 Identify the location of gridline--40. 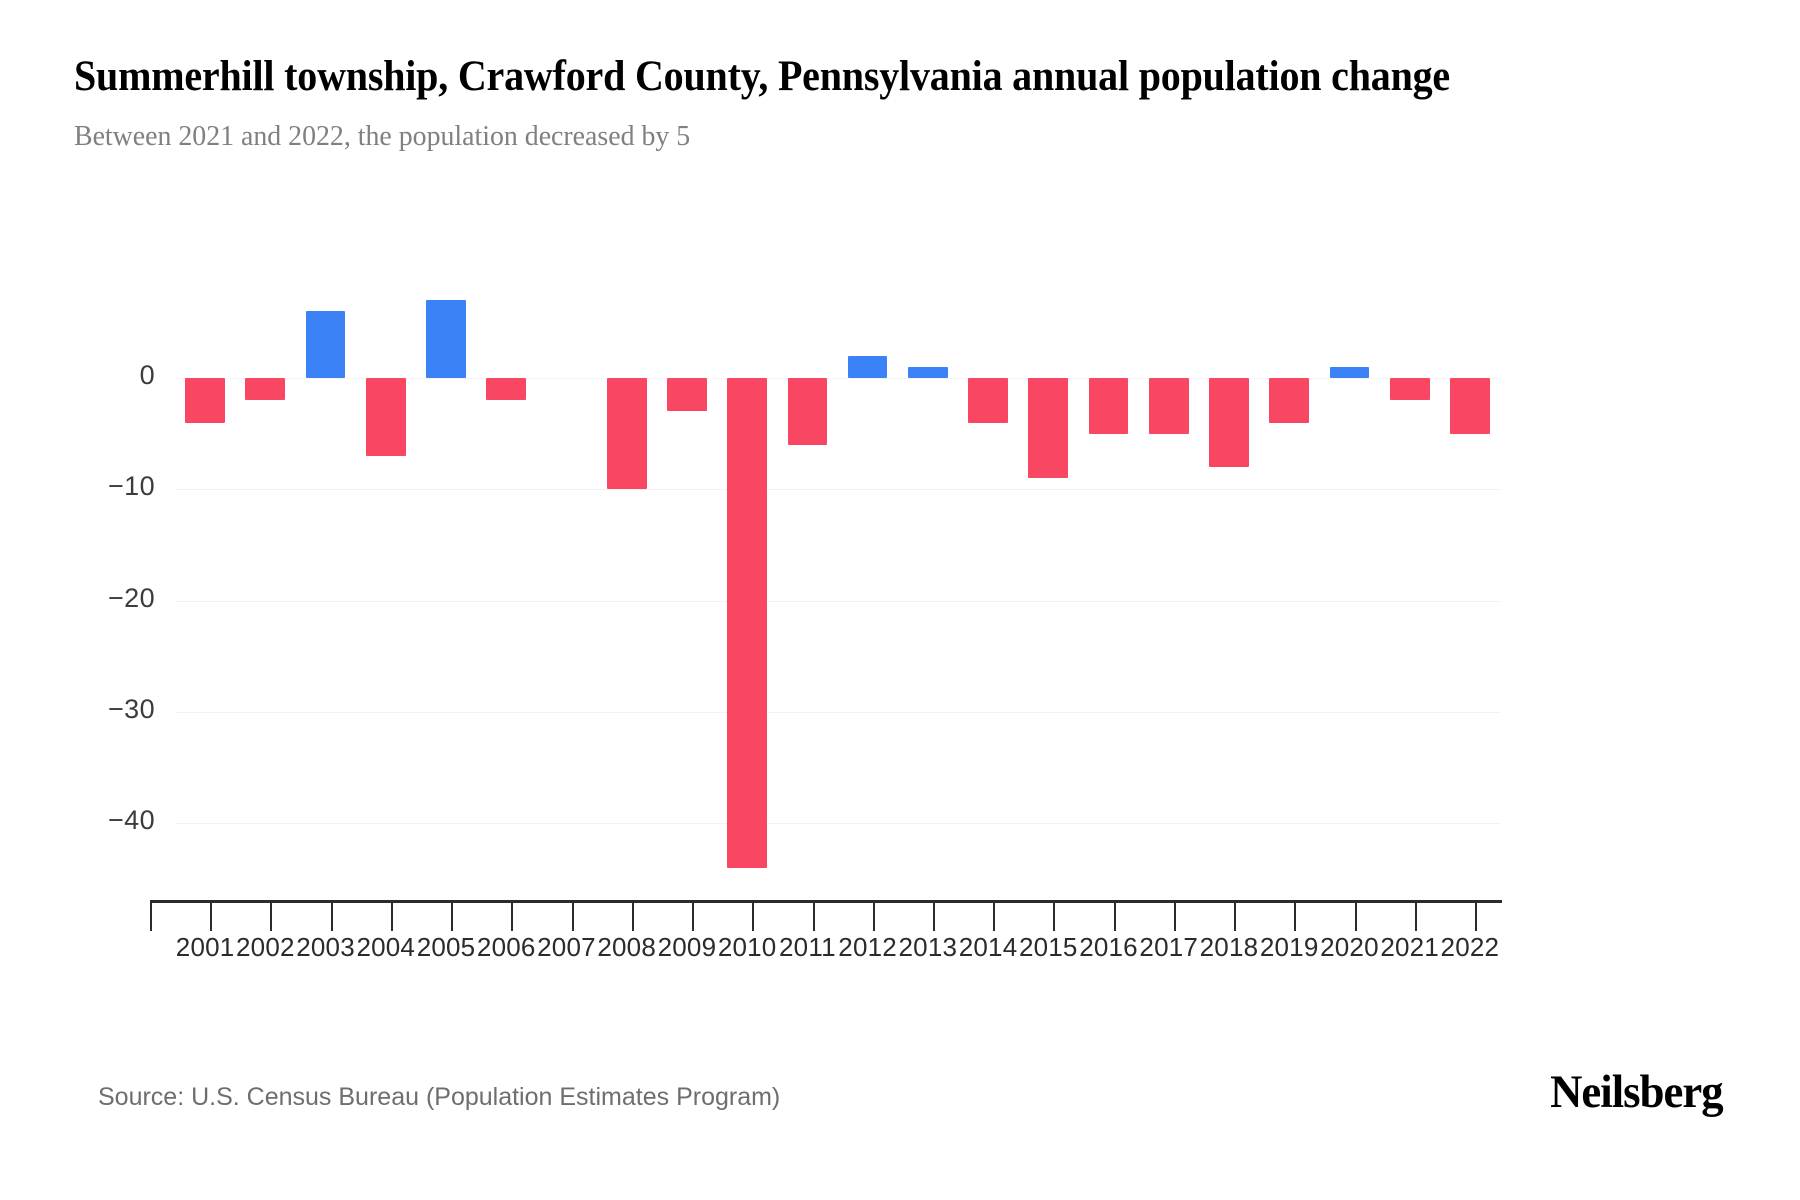
(837, 824).